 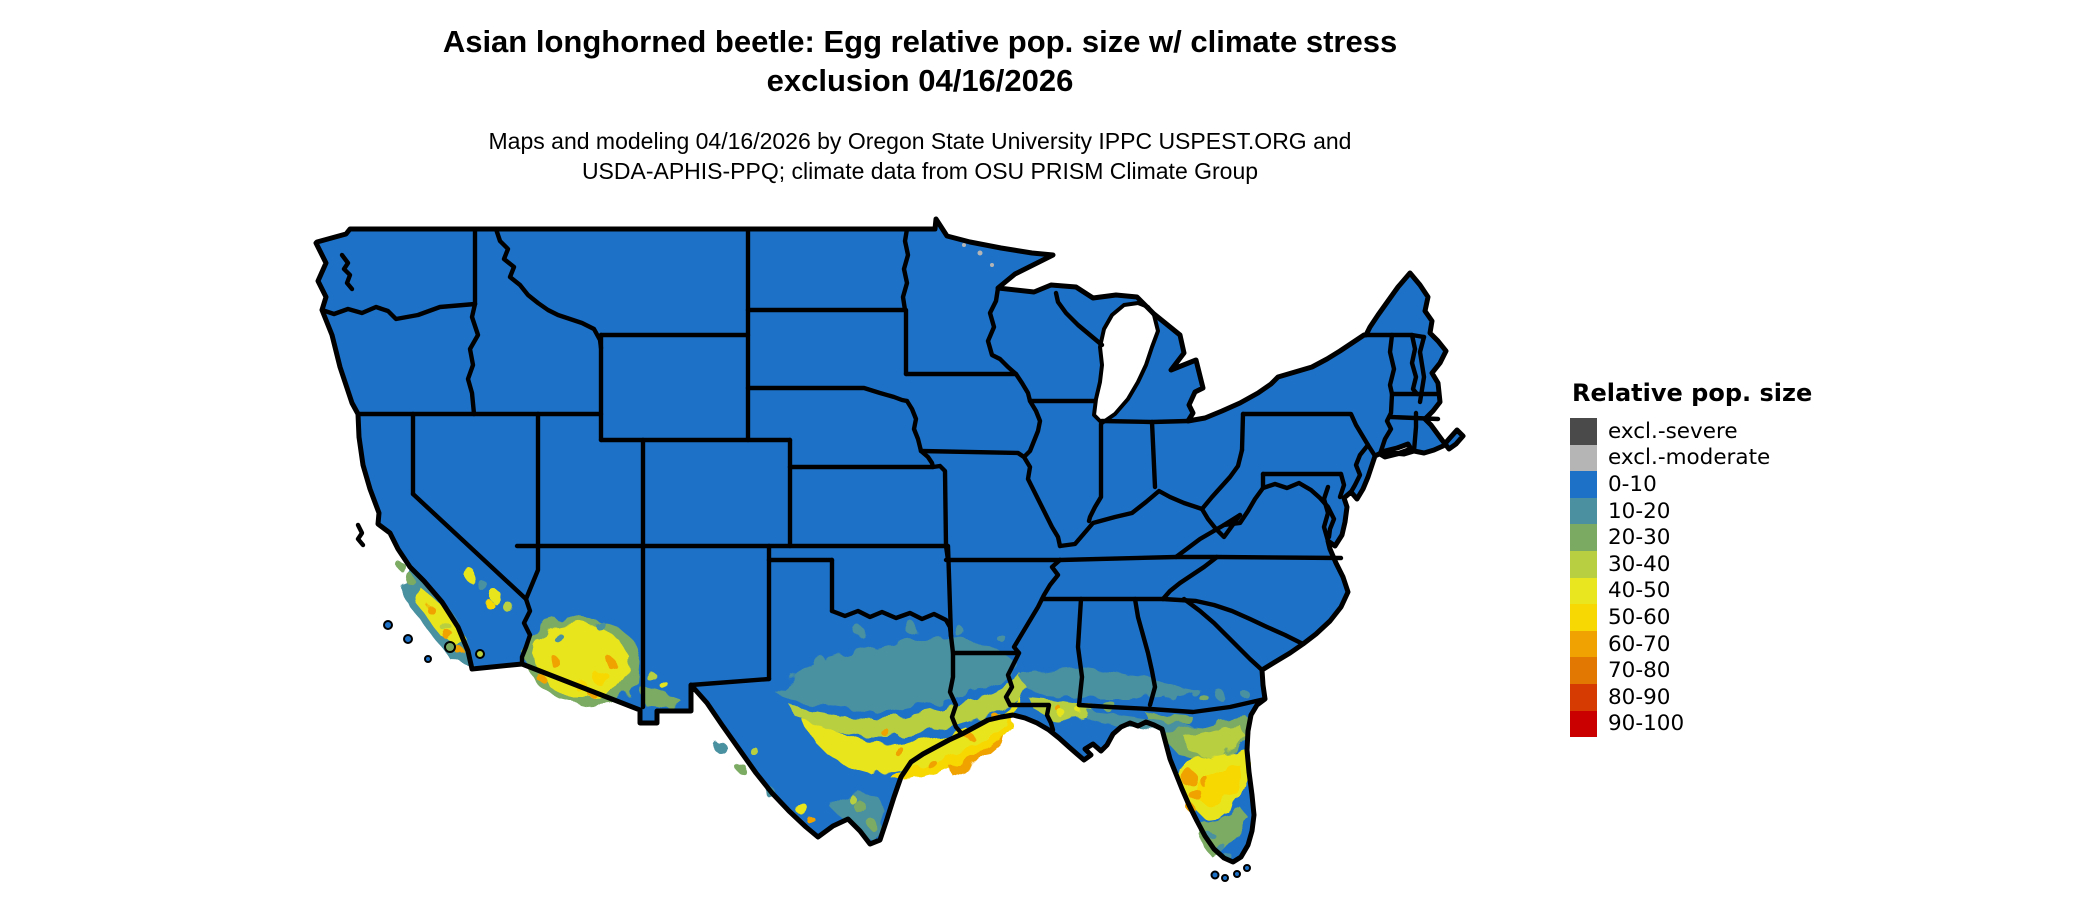 I want to click on hotspot-texas-orange, so click(x=976, y=755).